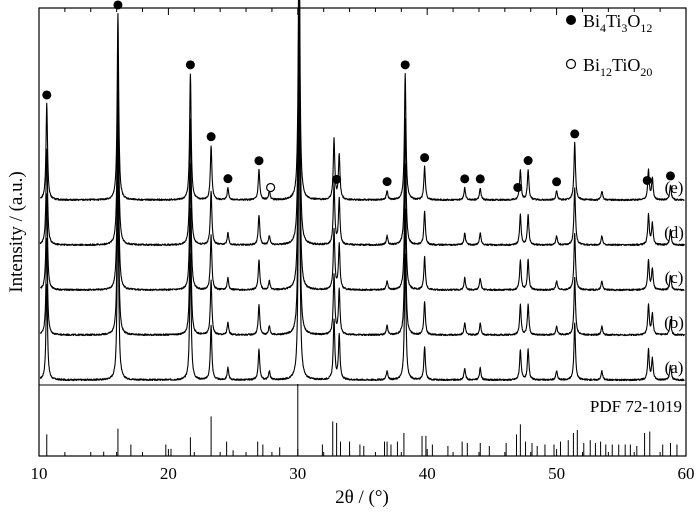 Image resolution: width=700 pixels, height=516 pixels. What do you see at coordinates (617, 67) in the screenshot?
I see `legend-entry-2: Bi12TiO20` at bounding box center [617, 67].